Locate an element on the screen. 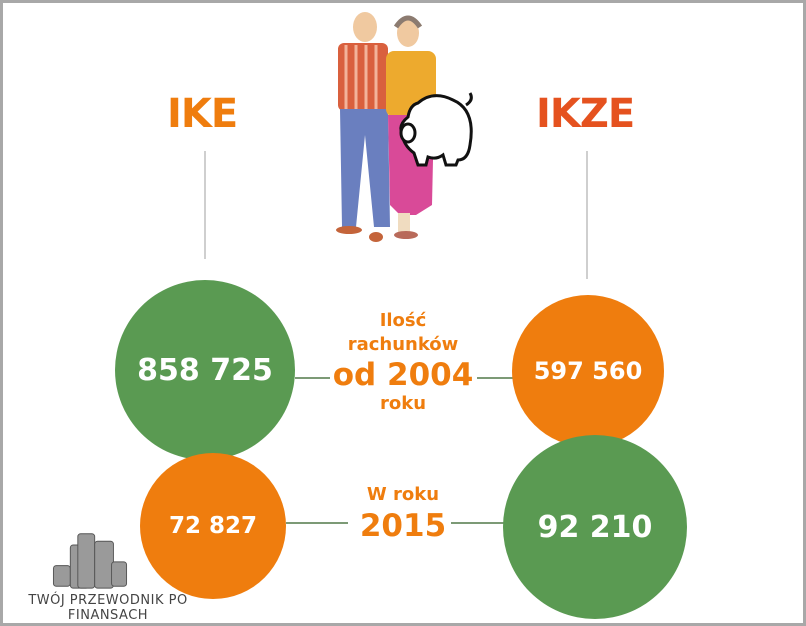  ikze-2015-value: 92 210 is located at coordinates (595, 527).